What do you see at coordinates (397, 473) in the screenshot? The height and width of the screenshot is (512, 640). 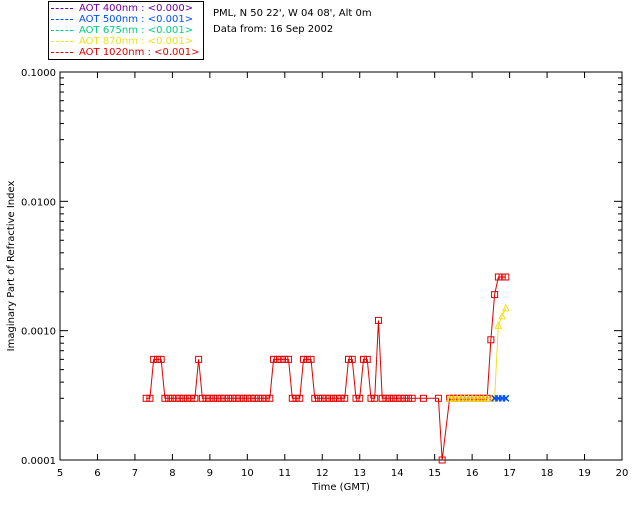 I see `x-tick-label: 14` at bounding box center [397, 473].